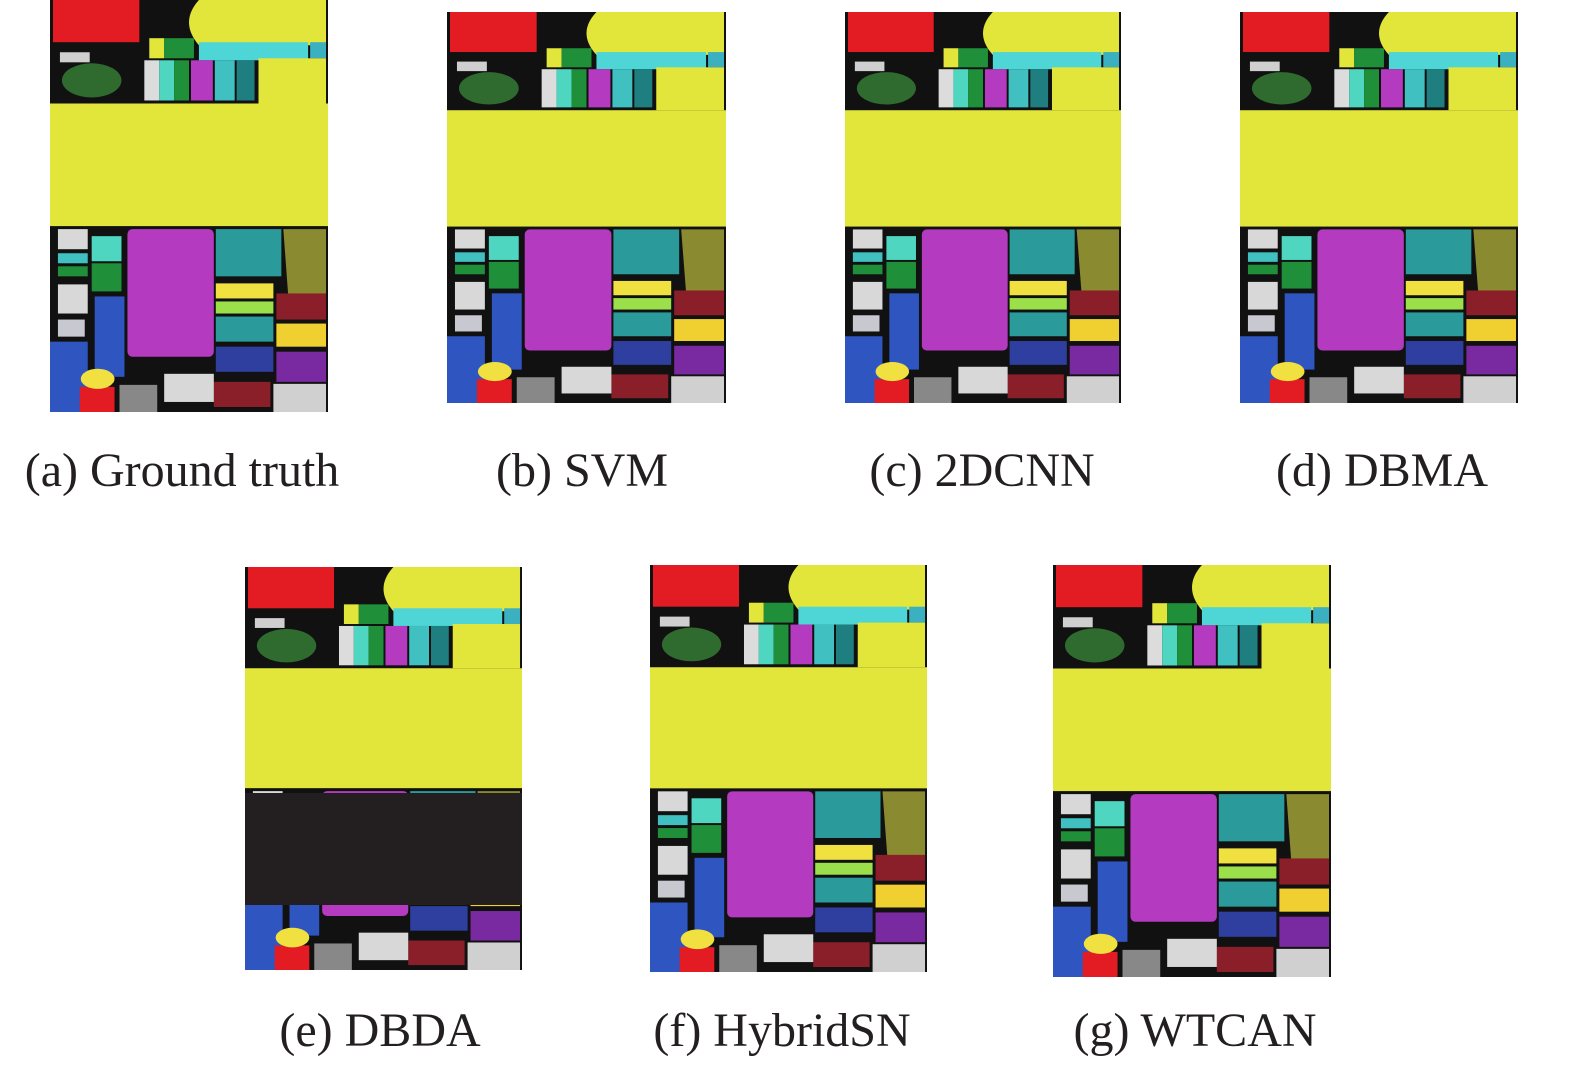 The width and height of the screenshot is (1575, 1069). Describe the element at coordinates (383, 849) in the screenshot. I see `occlusion-box` at that location.